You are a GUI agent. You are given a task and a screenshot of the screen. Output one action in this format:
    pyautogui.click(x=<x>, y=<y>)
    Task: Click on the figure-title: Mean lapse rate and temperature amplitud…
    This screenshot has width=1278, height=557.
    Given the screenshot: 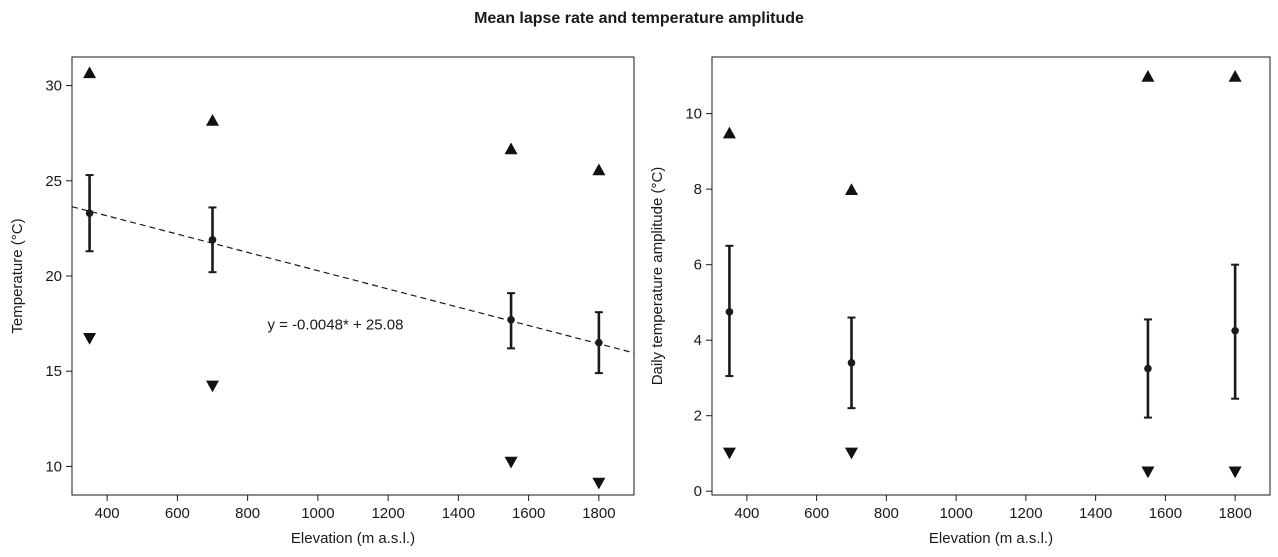 What is the action you would take?
    pyautogui.click(x=639, y=18)
    